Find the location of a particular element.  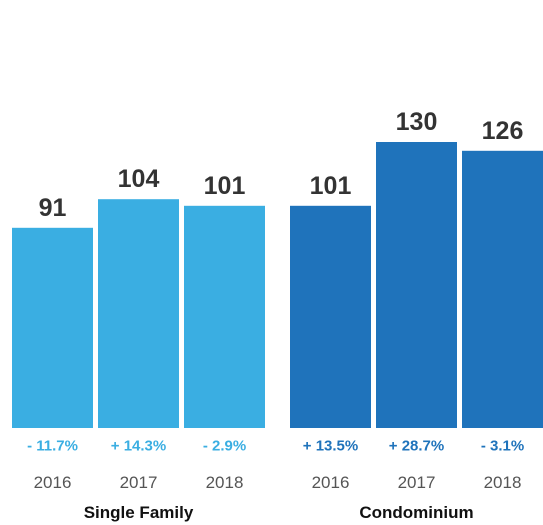

tick-label-condominium-2016: 2016 is located at coordinates (331, 482).